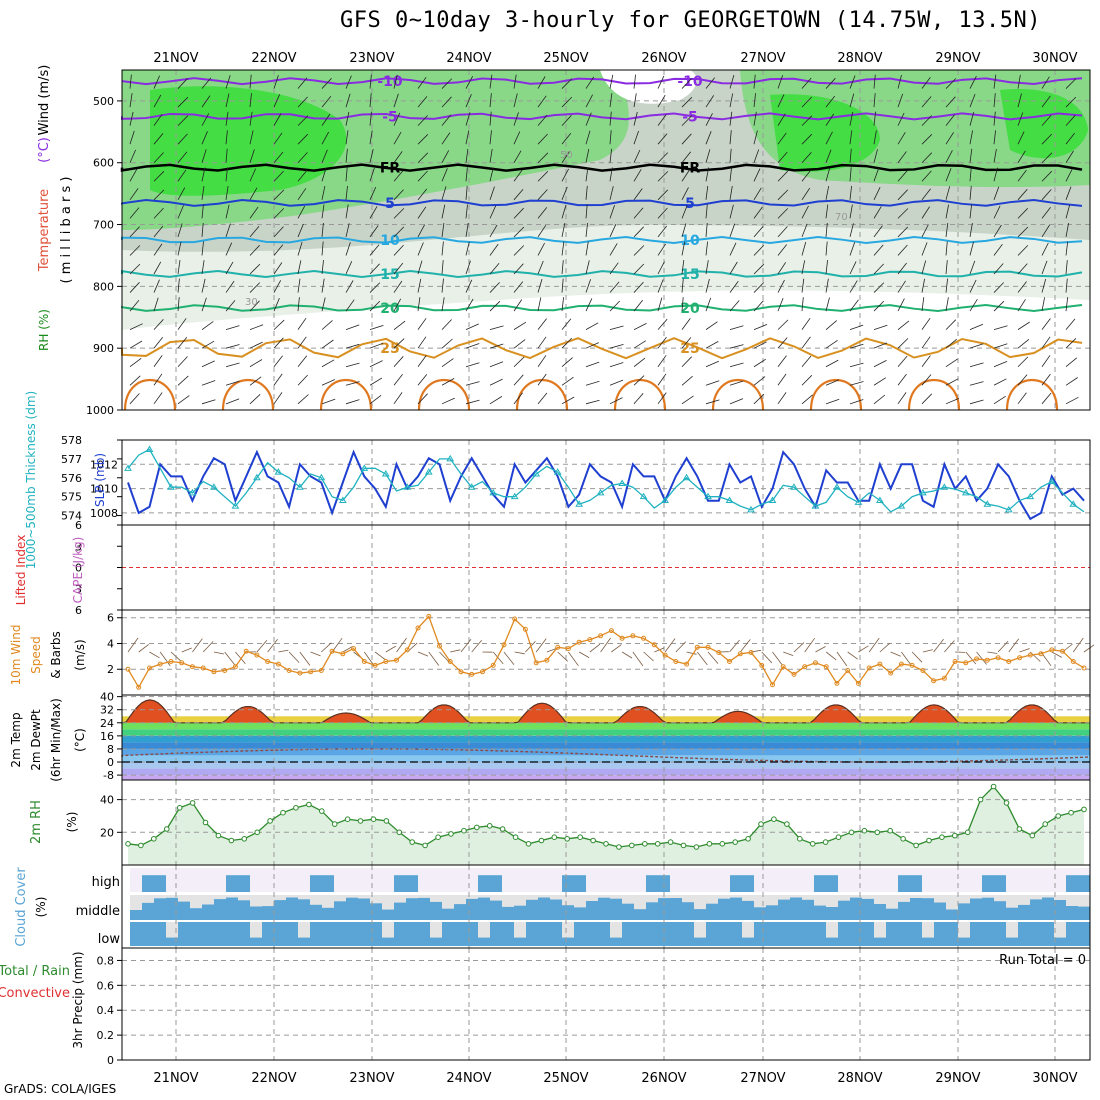 This screenshot has width=1100, height=1100. Describe the element at coordinates (690, 204) in the screenshot. I see `p1-isotherm-label-3-1: 5` at that location.